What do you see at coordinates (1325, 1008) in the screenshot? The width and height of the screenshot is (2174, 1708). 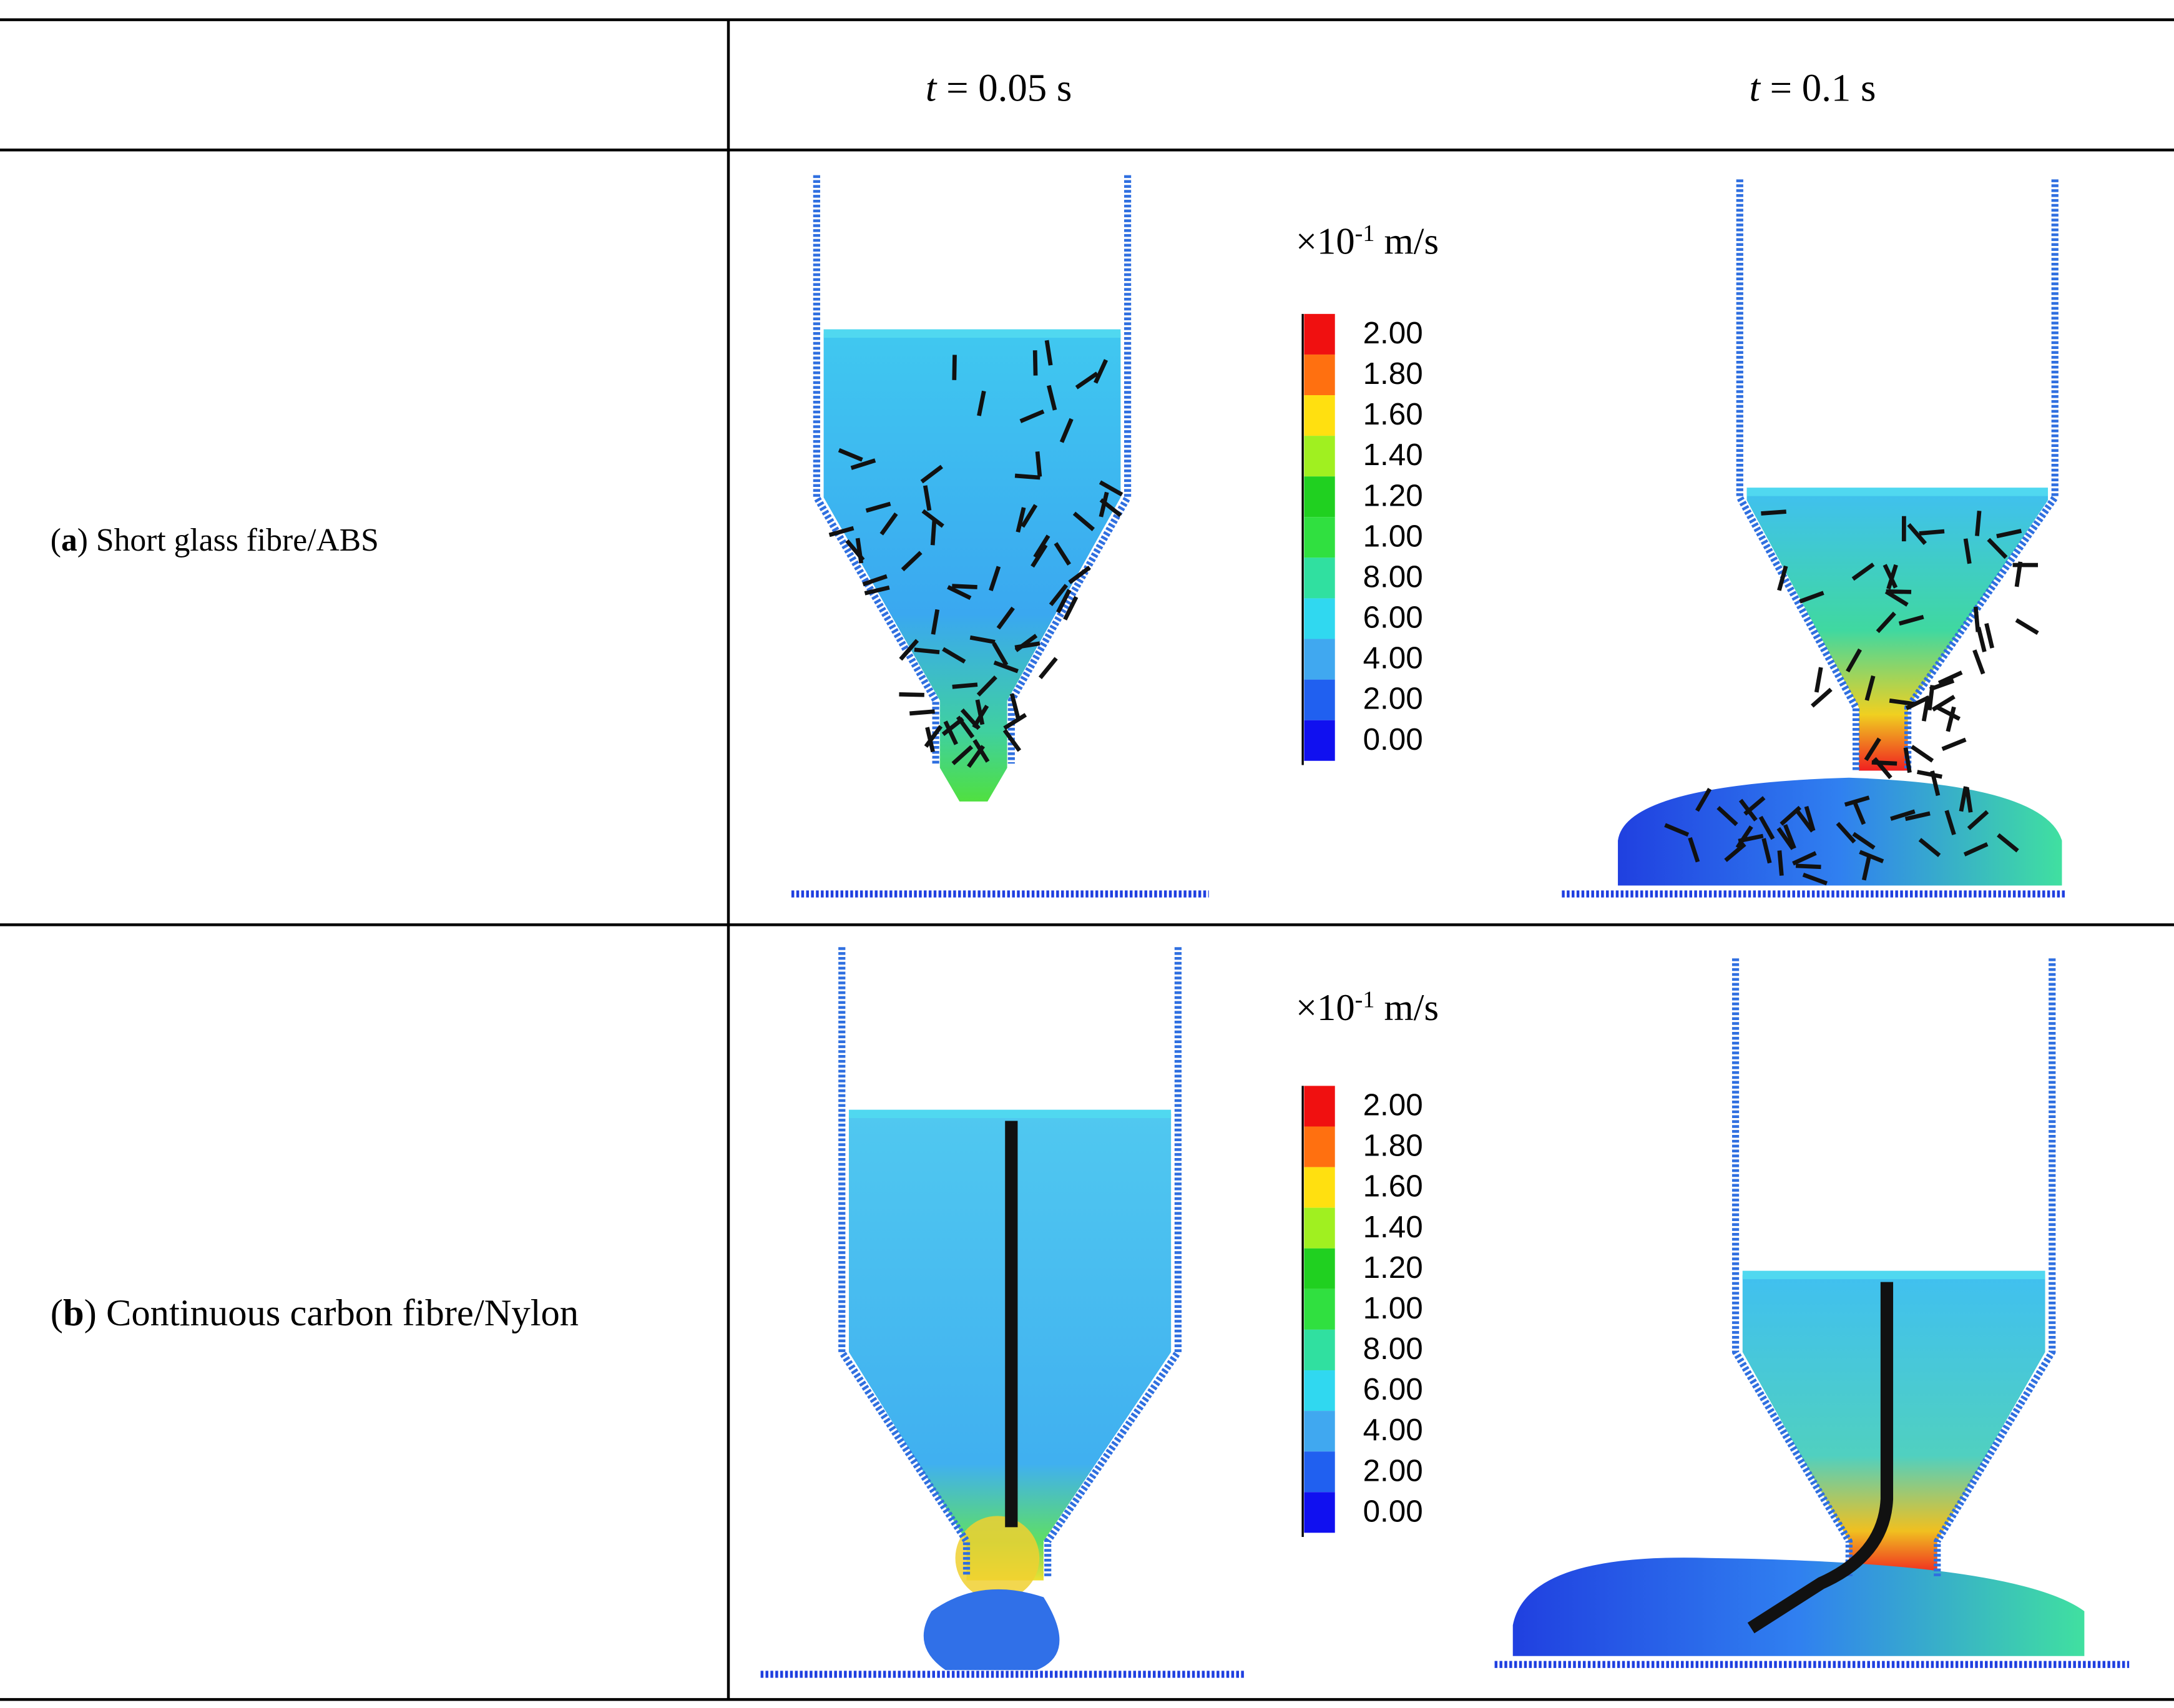 I see `shape: ×10` at bounding box center [1325, 1008].